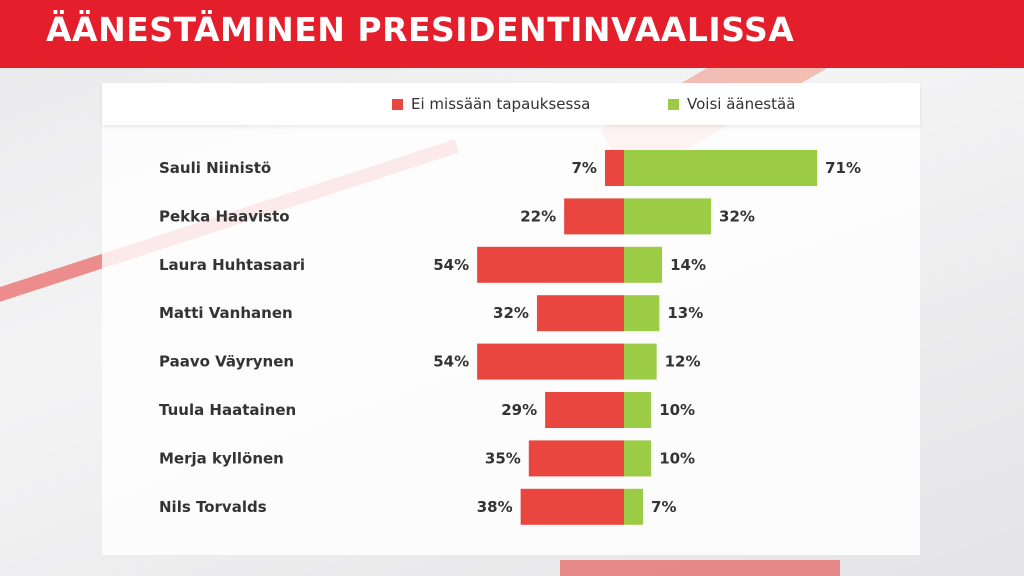  Describe the element at coordinates (227, 410) in the screenshot. I see `category-label: Tuula Haatainen` at that location.